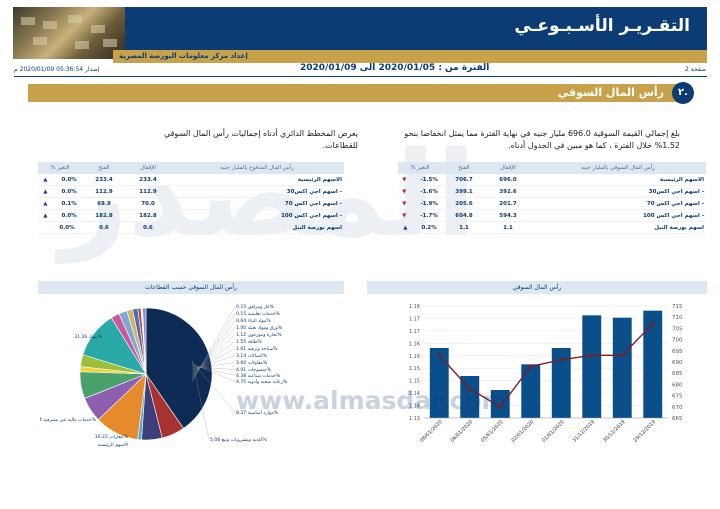 The width and height of the screenshot is (720, 509). What do you see at coordinates (677, 419) in the screenshot?
I see `y-right-tick-label: 665` at bounding box center [677, 419].